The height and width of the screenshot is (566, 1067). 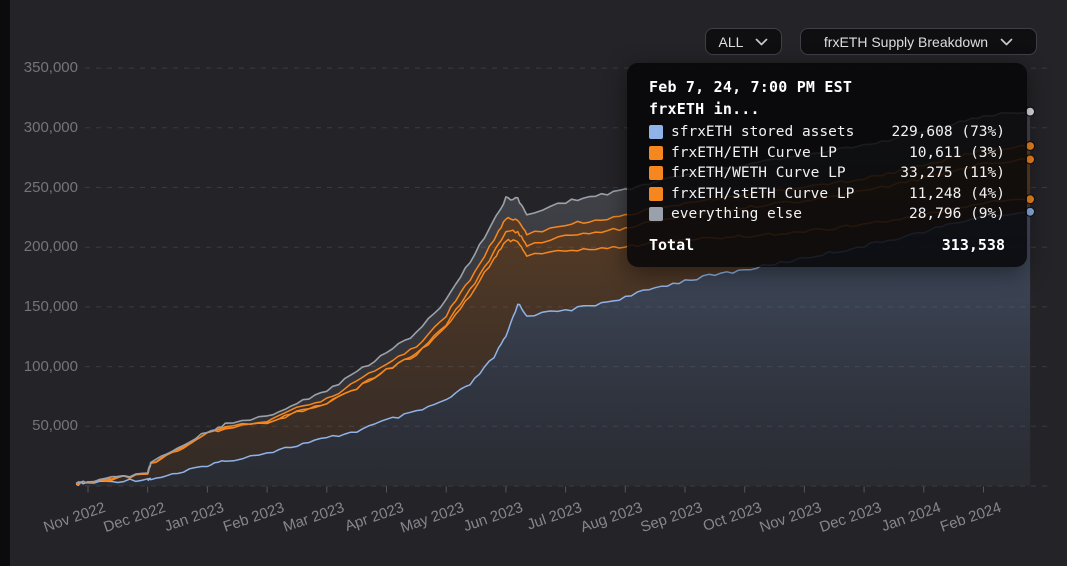 What do you see at coordinates (50, 306) in the screenshot?
I see `y-tick-label: 150,000` at bounding box center [50, 306].